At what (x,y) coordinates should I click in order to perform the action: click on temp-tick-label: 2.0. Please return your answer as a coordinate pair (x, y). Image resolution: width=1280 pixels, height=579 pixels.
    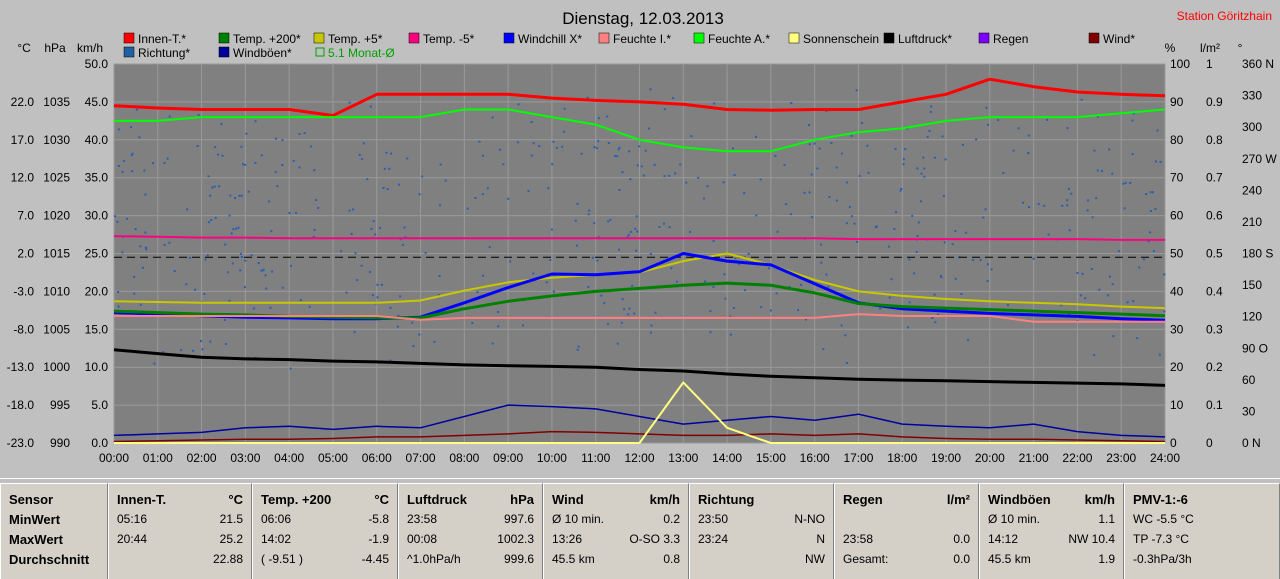
    Looking at the image, I should click on (25, 254).